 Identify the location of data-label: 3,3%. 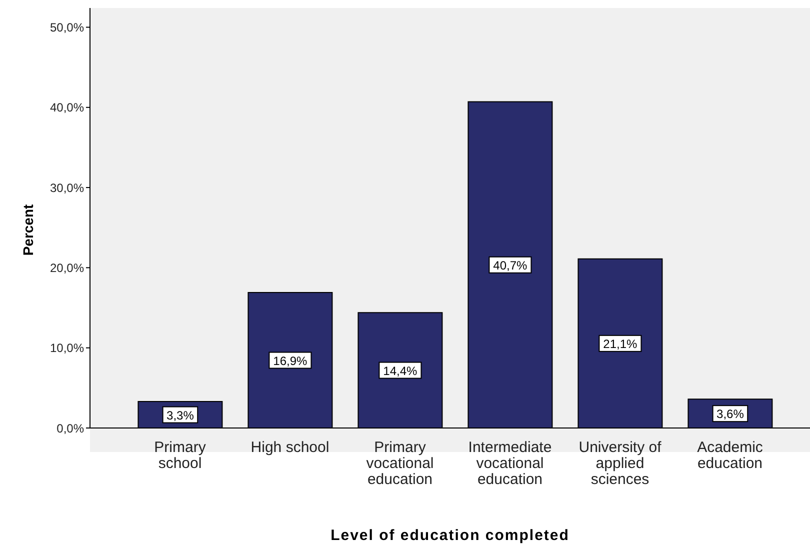
(180, 415).